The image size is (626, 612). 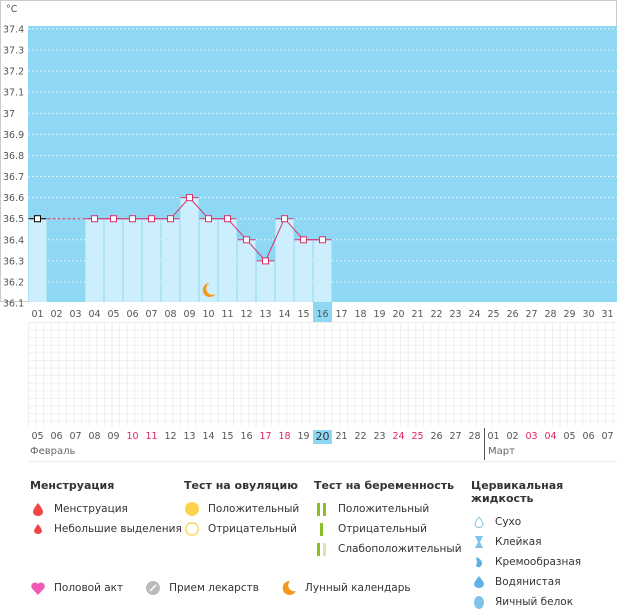 I want to click on legend-item: Небольшие выделения, so click(x=118, y=529).